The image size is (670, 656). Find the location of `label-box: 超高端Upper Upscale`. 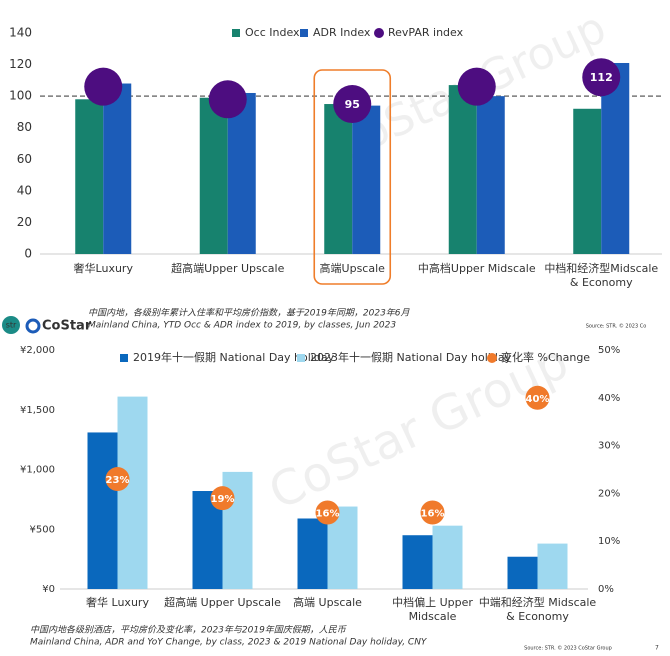

label-box: 超高端Upper Upscale is located at coordinates (228, 268).